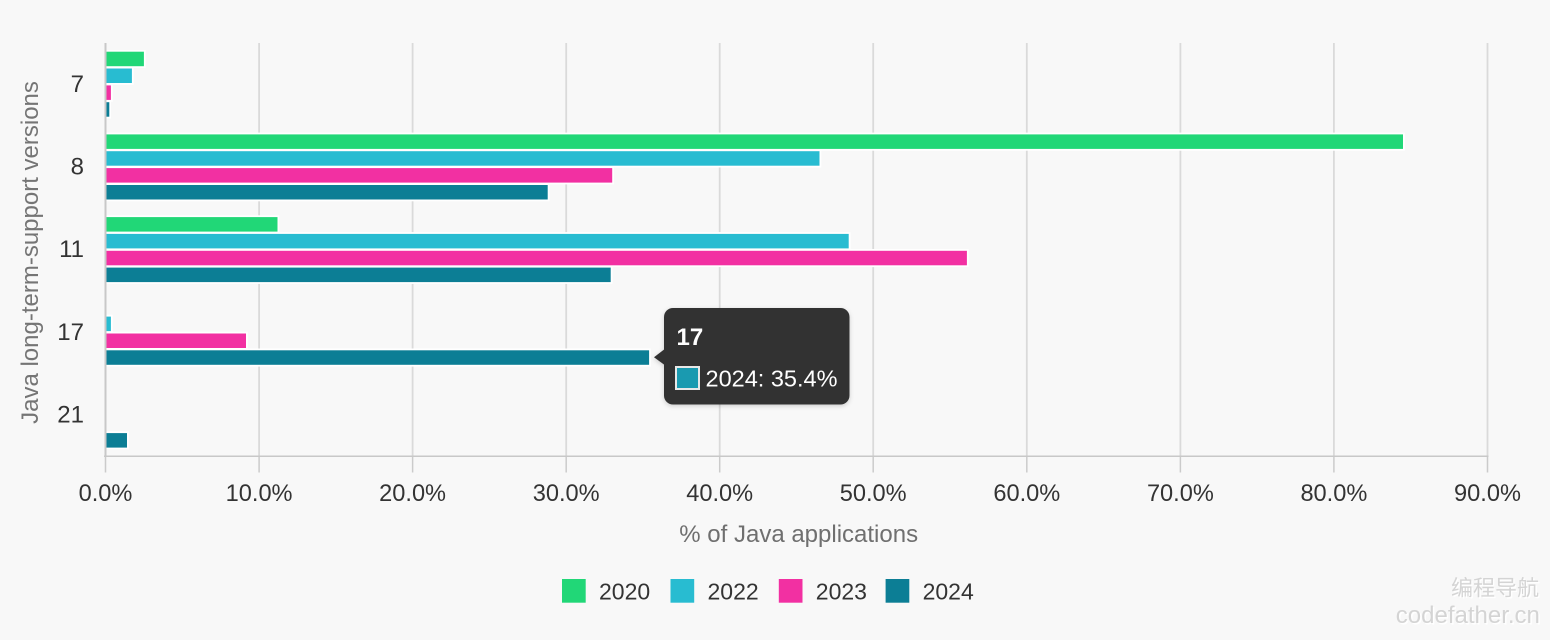  I want to click on svg-text: 50.0%, so click(873, 494).